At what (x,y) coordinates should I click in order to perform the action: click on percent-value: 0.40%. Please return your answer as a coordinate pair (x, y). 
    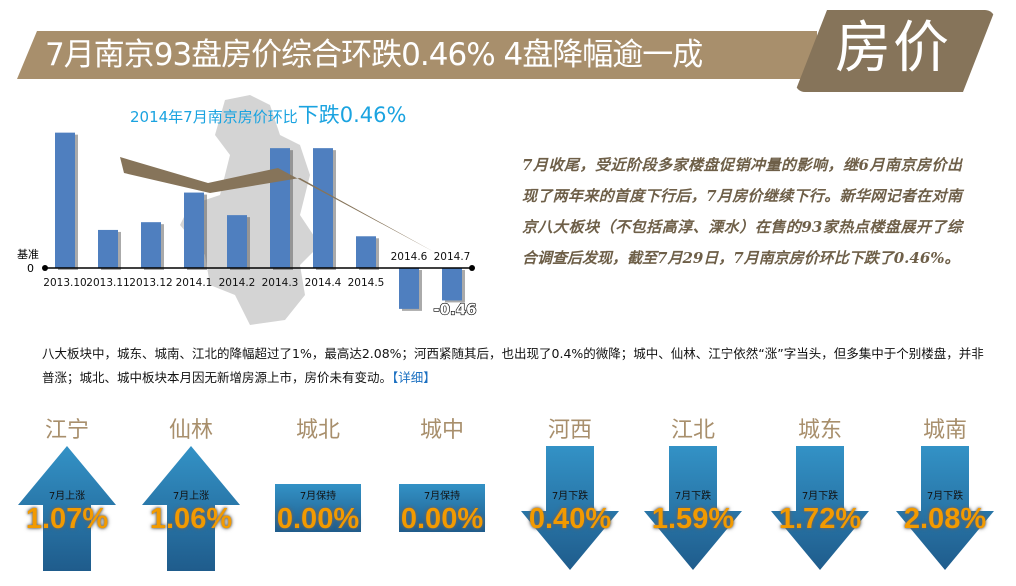
    Looking at the image, I should click on (570, 519).